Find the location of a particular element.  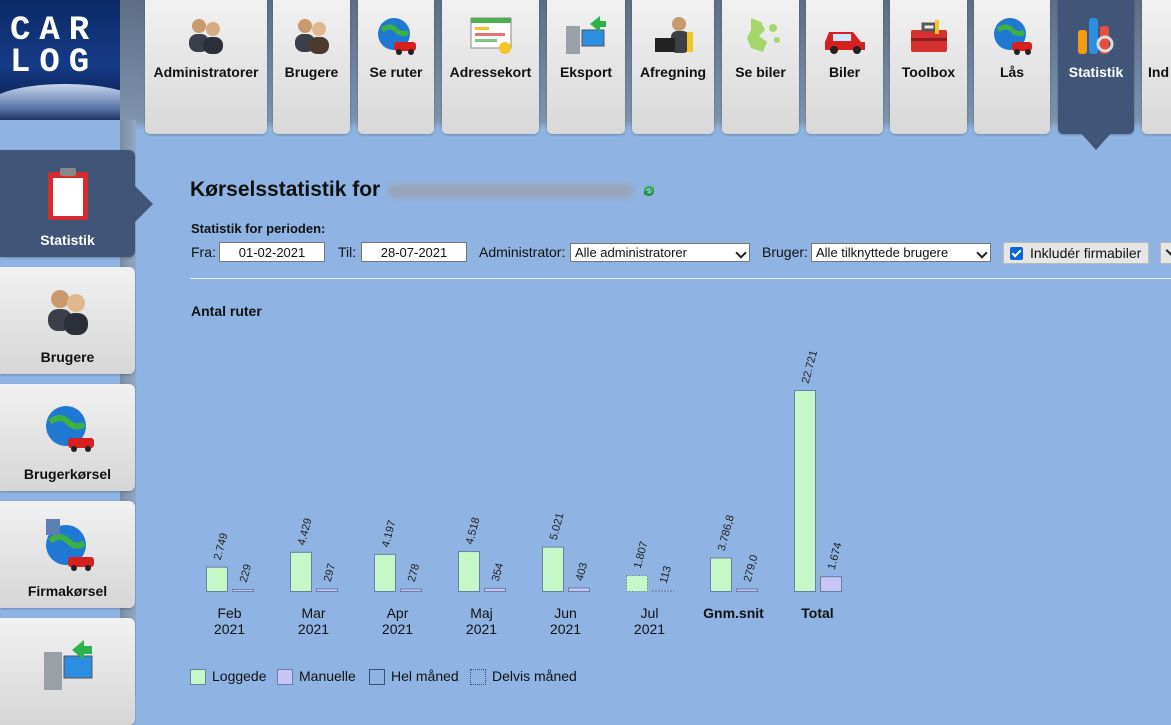

page-title: Kørselsstatistik for is located at coordinates (285, 189).